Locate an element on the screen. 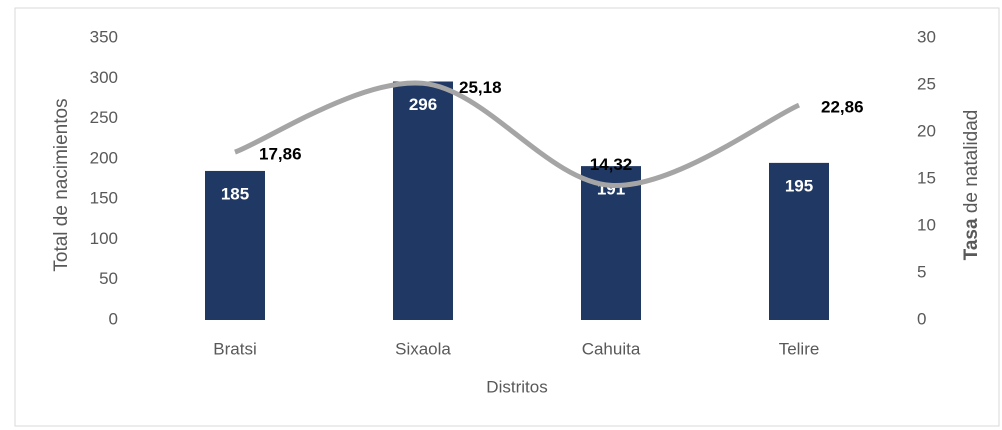 The width and height of the screenshot is (1002, 430). y-tick-label: 100 is located at coordinates (104, 238).